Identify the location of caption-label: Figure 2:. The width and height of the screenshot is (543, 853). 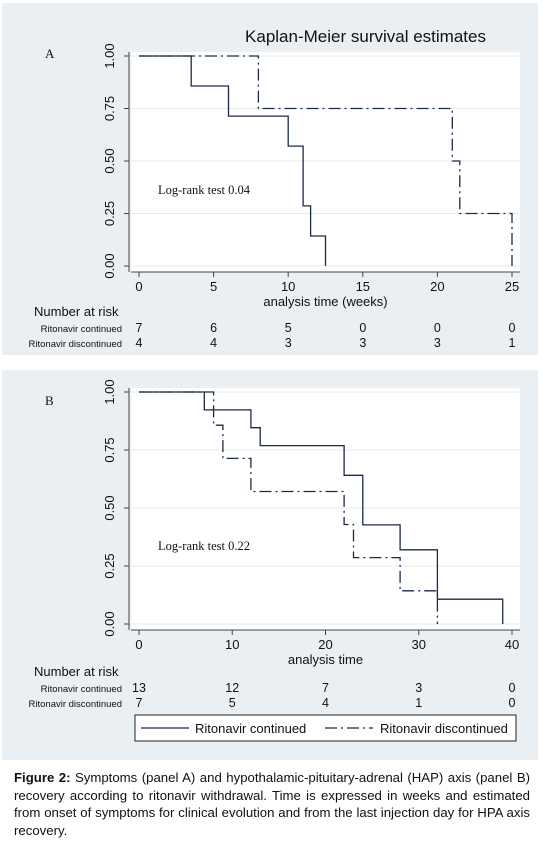
(42, 777).